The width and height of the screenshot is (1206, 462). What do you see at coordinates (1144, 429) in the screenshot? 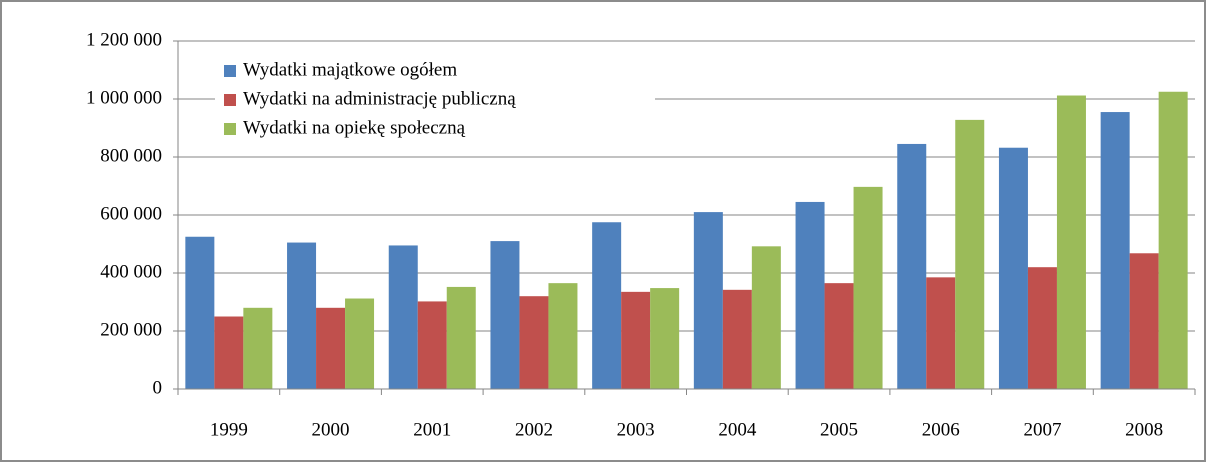
I see `x-tick-label: 2008` at bounding box center [1144, 429].